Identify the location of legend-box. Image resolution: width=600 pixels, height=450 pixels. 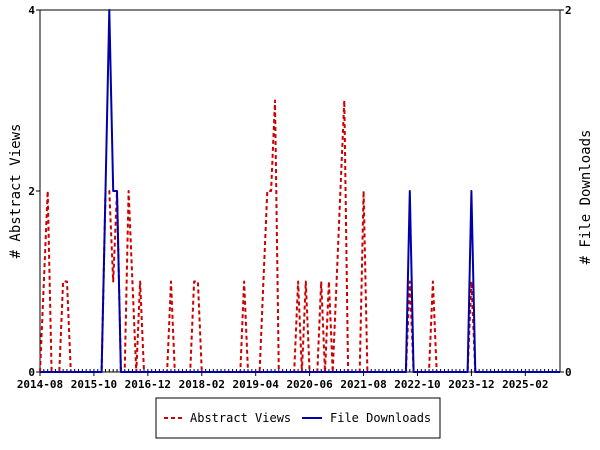
(298, 418).